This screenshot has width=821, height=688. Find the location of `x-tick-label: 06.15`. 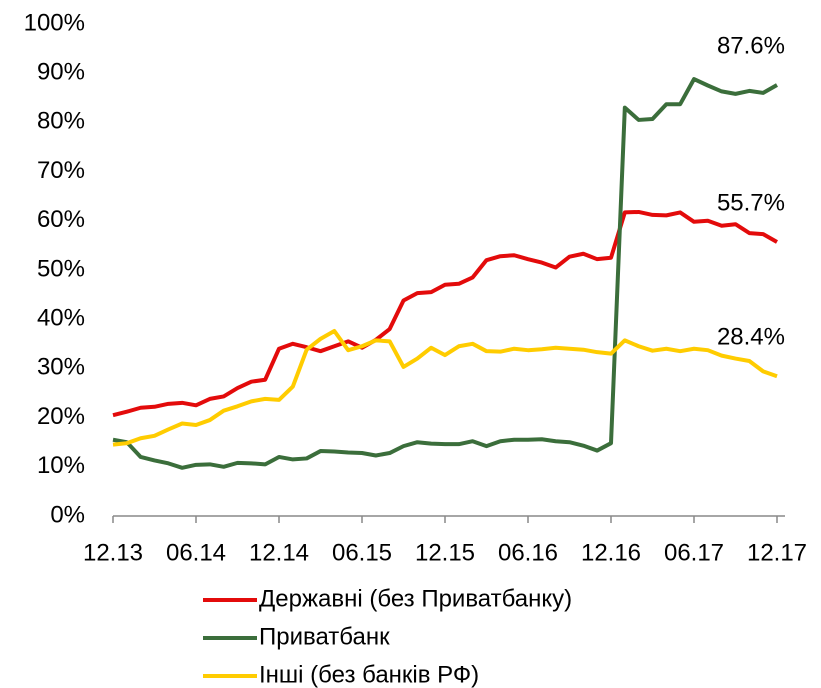

x-tick-label: 06.15 is located at coordinates (362, 552).